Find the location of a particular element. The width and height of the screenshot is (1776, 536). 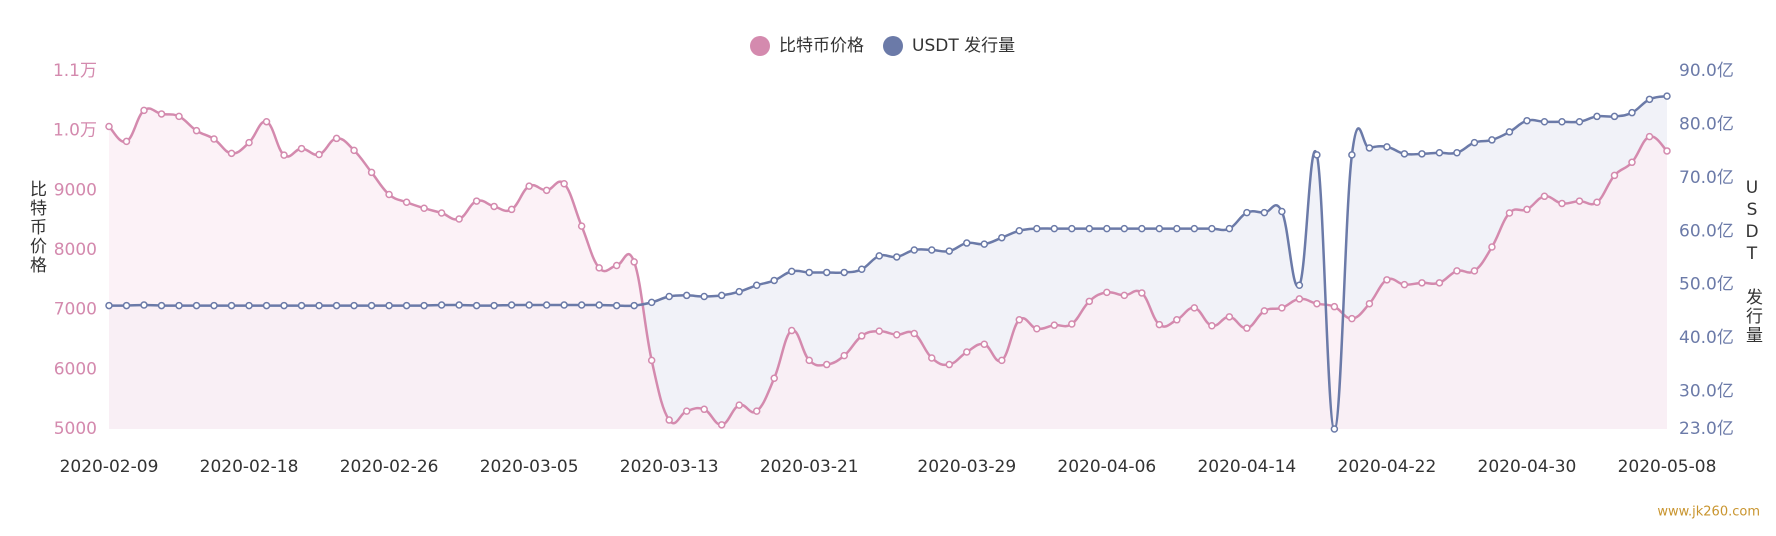

y2-tick-label: 23.0亿 is located at coordinates (1706, 429).